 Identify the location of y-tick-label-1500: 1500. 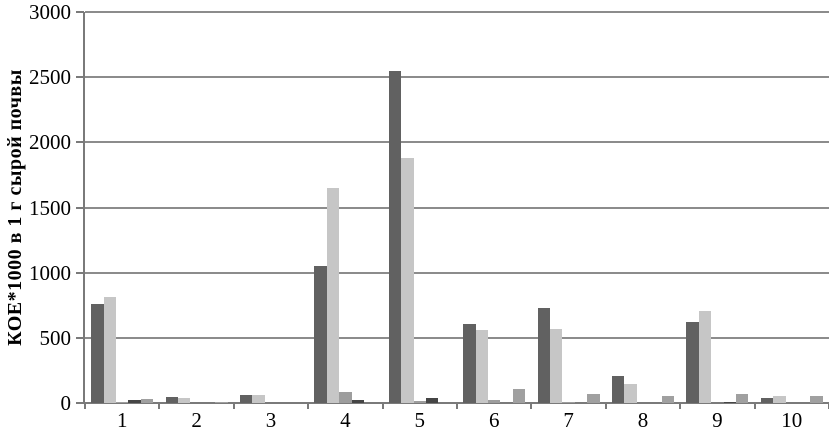
(50, 207).